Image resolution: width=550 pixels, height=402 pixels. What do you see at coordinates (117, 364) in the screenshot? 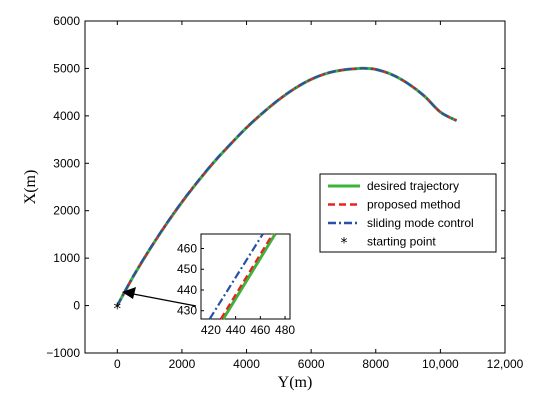
I see `x-tick-label: 0` at bounding box center [117, 364].